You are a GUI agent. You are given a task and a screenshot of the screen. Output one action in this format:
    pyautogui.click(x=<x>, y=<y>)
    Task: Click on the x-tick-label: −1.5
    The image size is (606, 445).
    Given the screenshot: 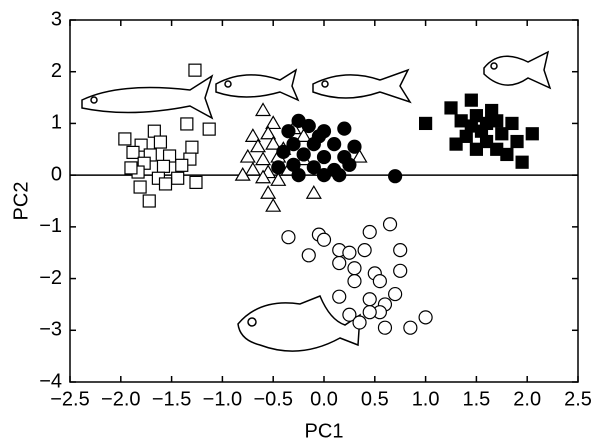 What is the action you would take?
    pyautogui.click(x=171, y=399)
    